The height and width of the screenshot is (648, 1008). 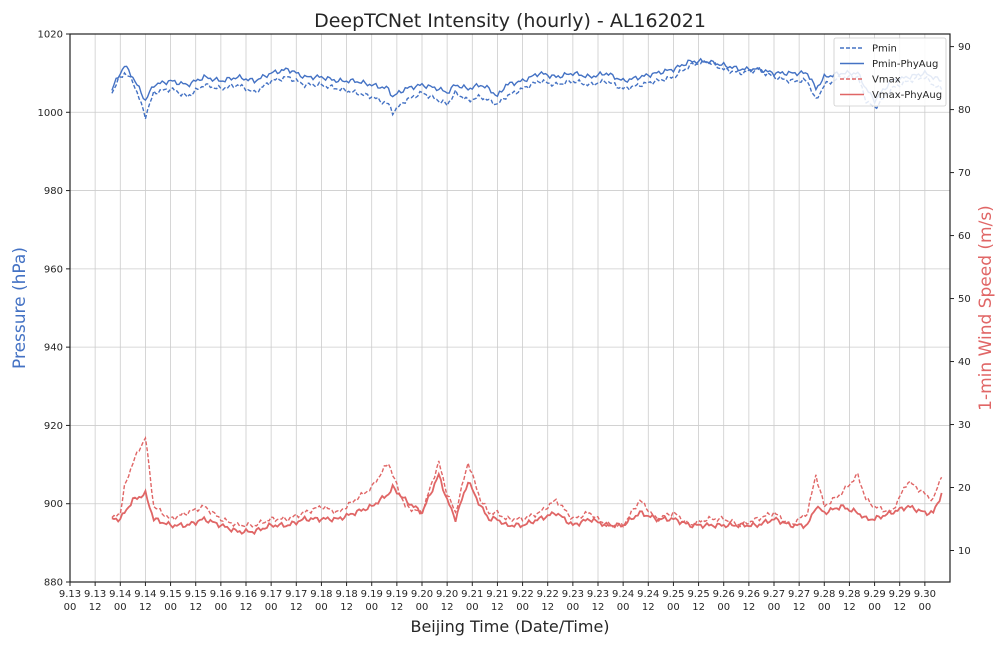 I want to click on legend-label: Pmin, so click(x=884, y=49).